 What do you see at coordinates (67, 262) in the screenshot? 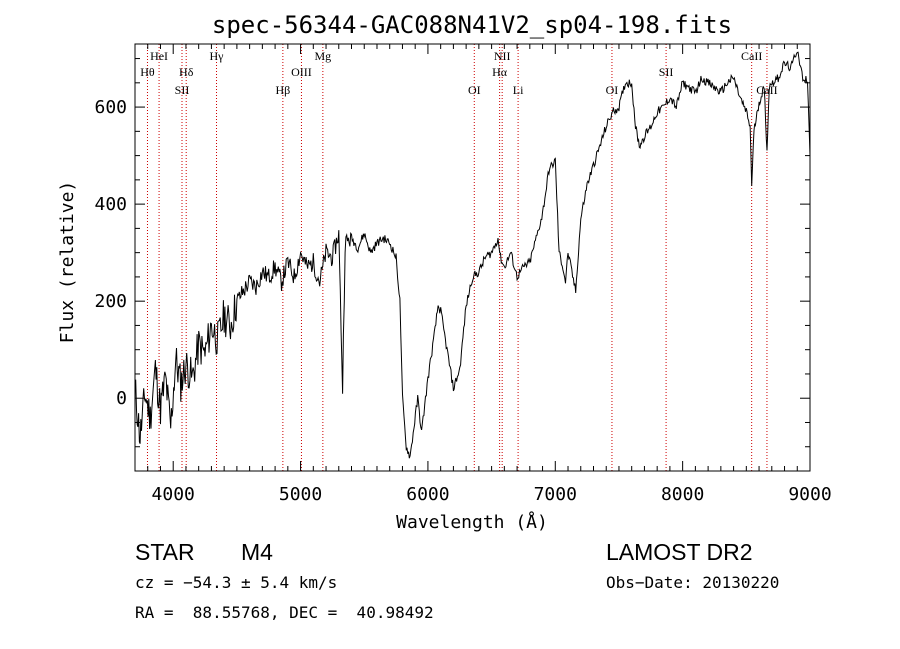
I see `y-axis-label: Flux (relative)` at bounding box center [67, 262].